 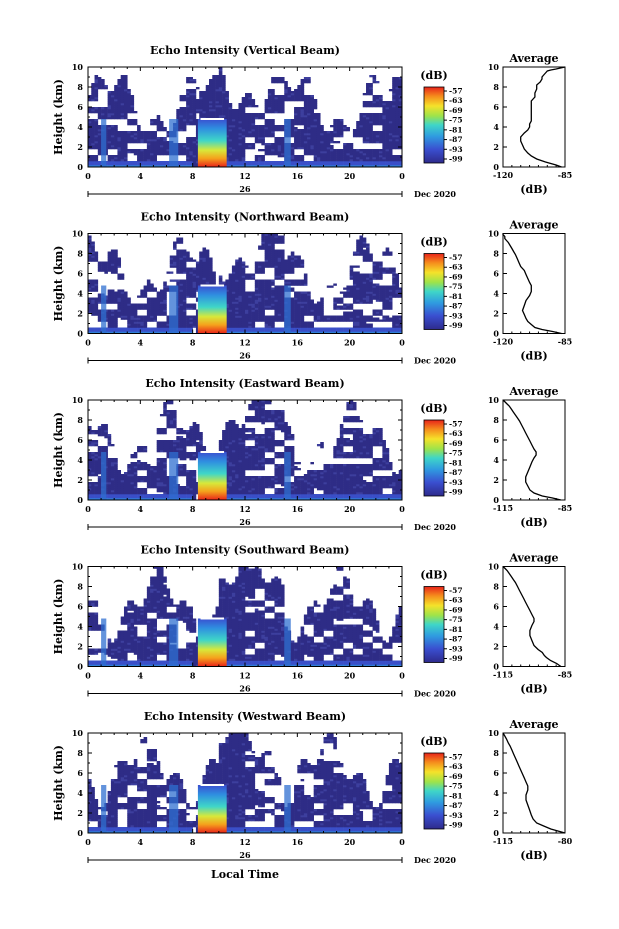 What do you see at coordinates (494, 67) in the screenshot?
I see `profile-y-tick-label: 10` at bounding box center [494, 67].